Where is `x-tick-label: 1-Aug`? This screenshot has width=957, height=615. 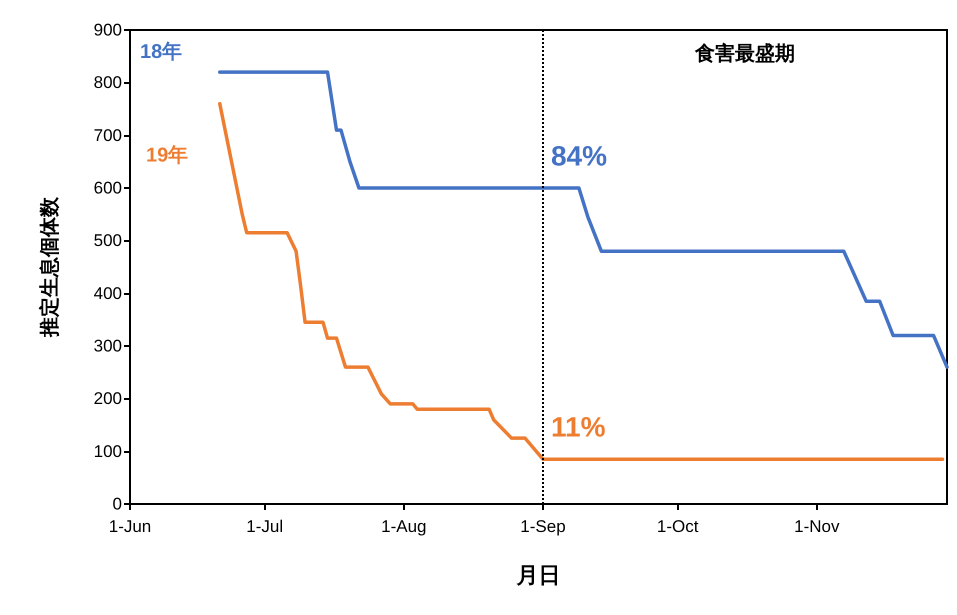 x-tick-label: 1-Aug is located at coordinates (404, 526).